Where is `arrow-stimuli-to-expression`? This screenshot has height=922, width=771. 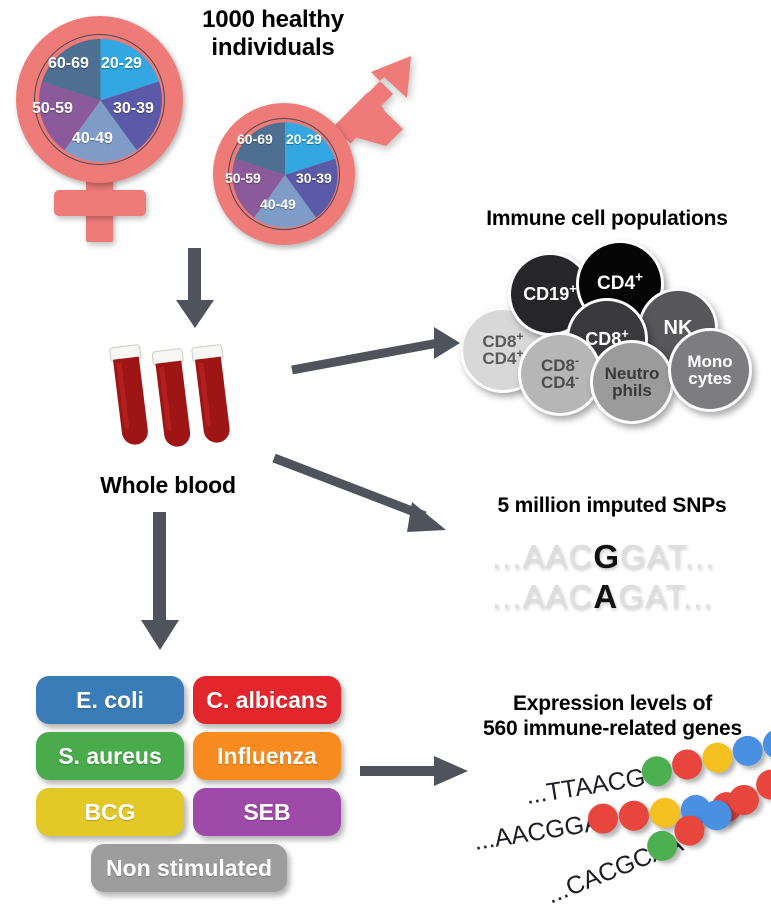
arrow-stimuli-to-expression is located at coordinates (415, 772).